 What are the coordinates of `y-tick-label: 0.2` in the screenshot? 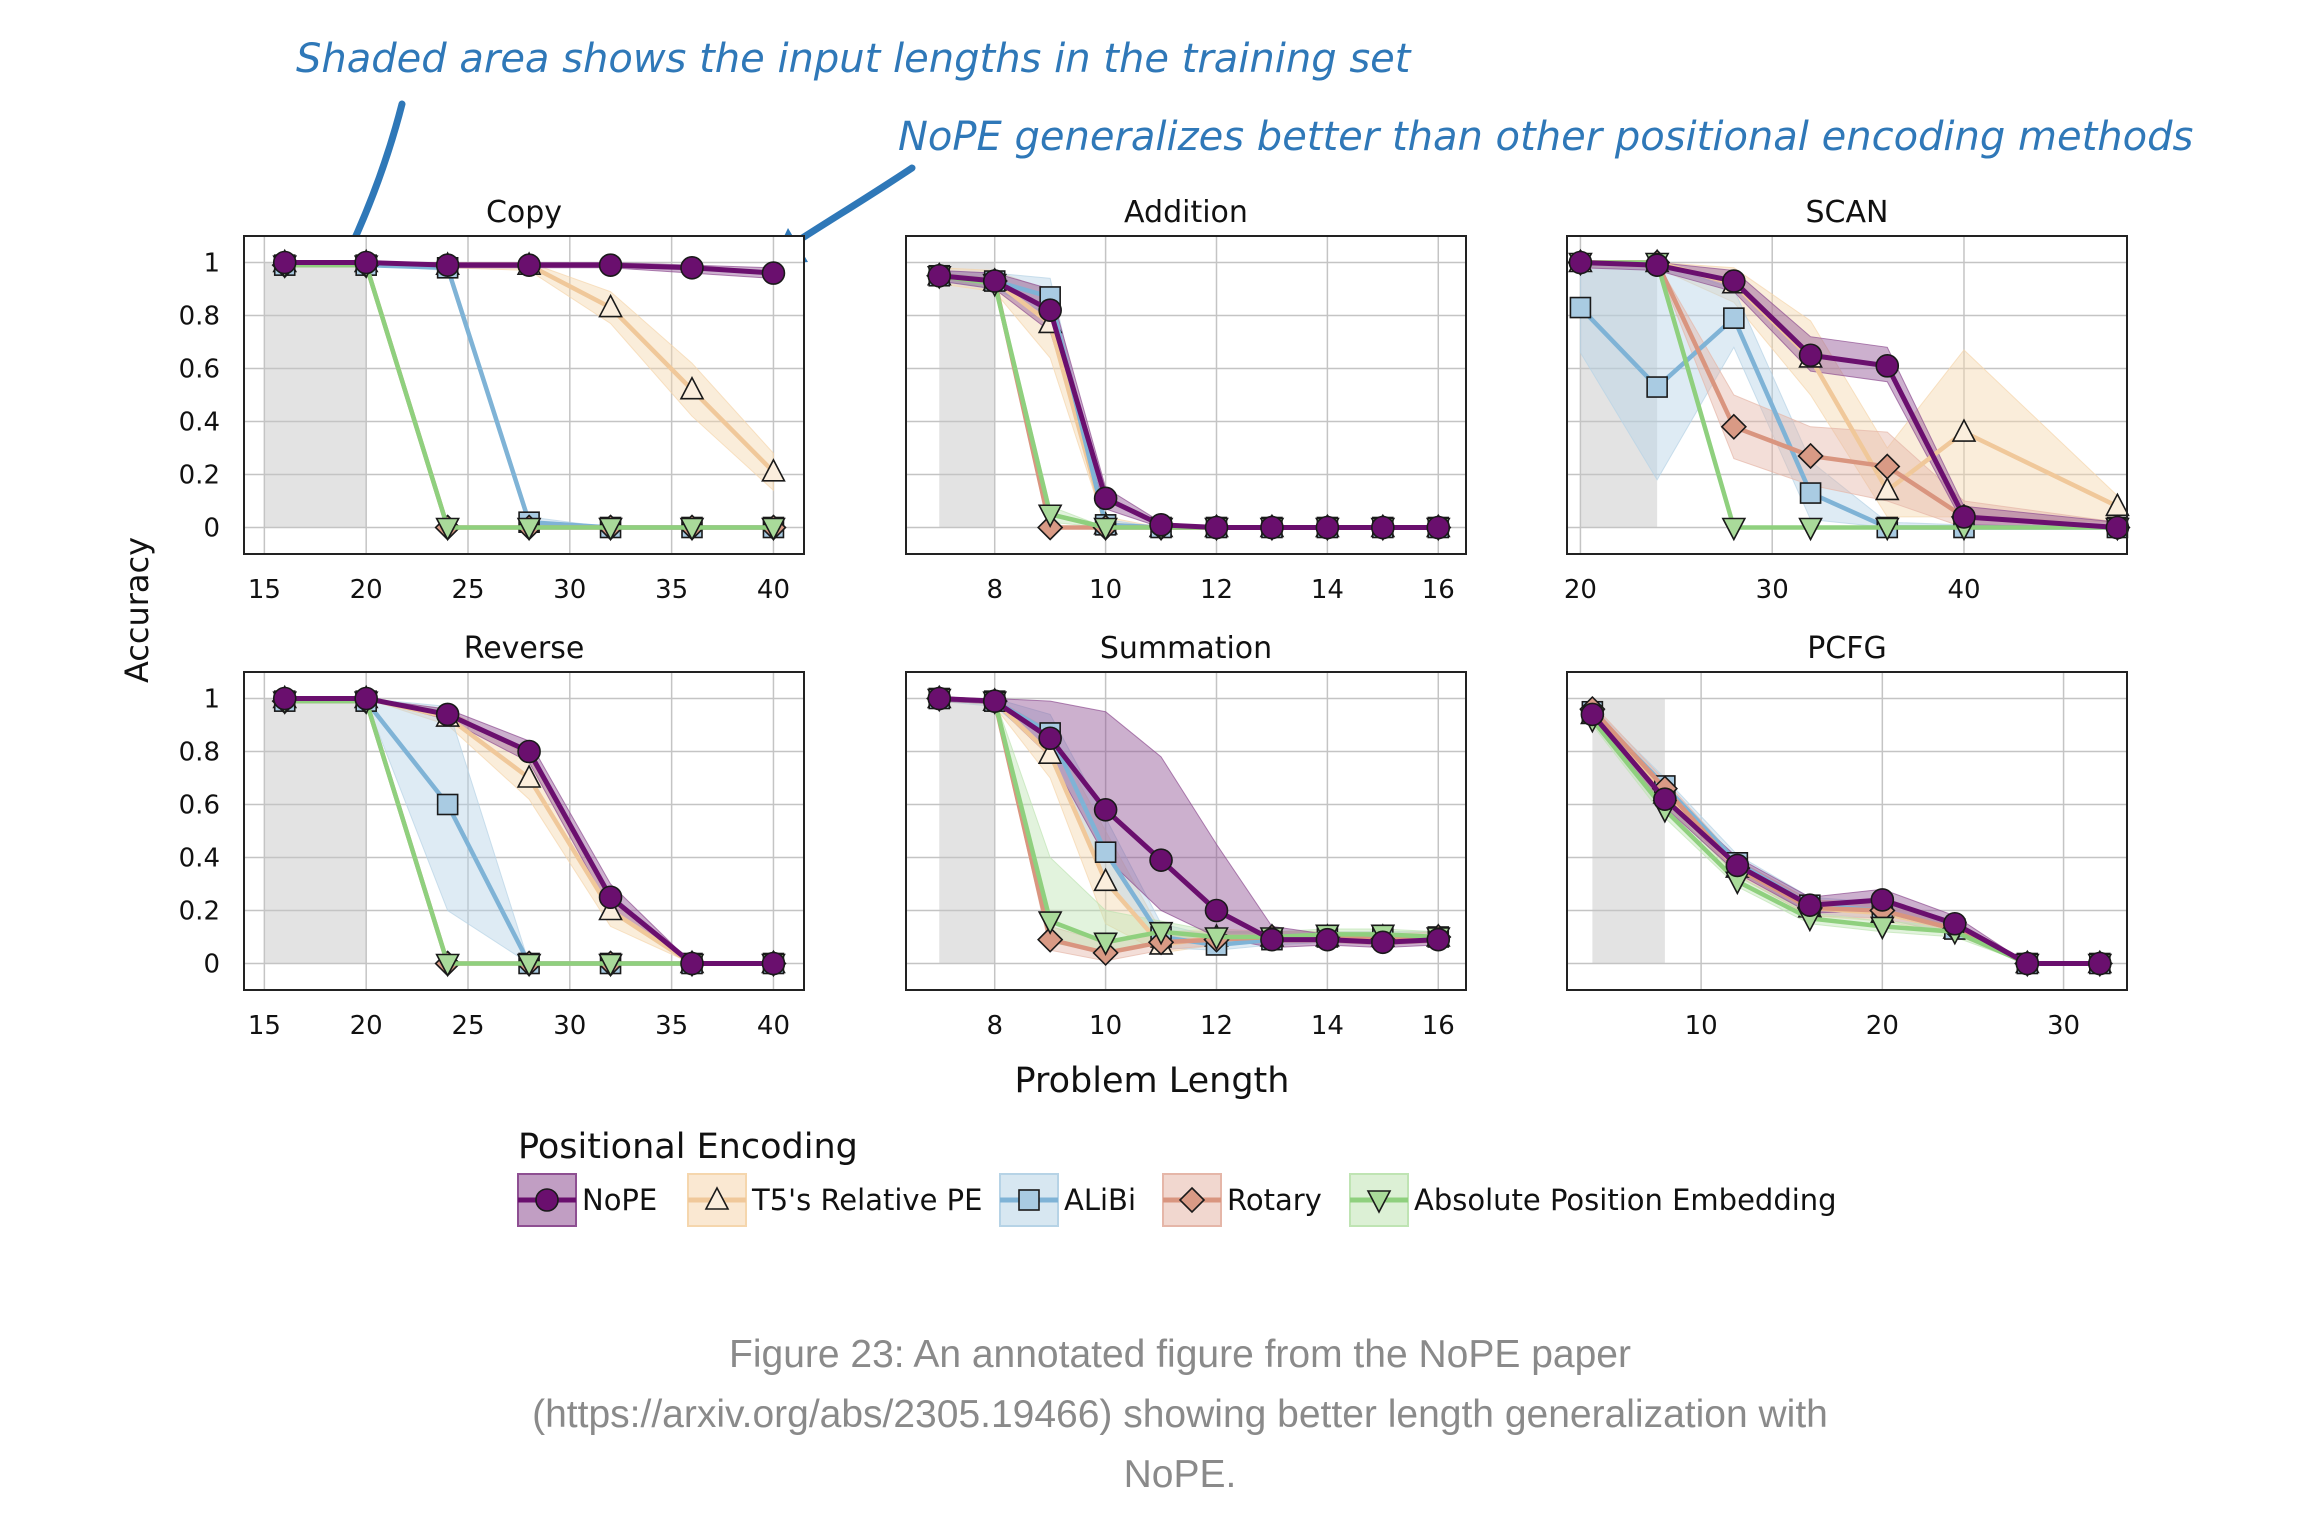 It's located at (199, 912).